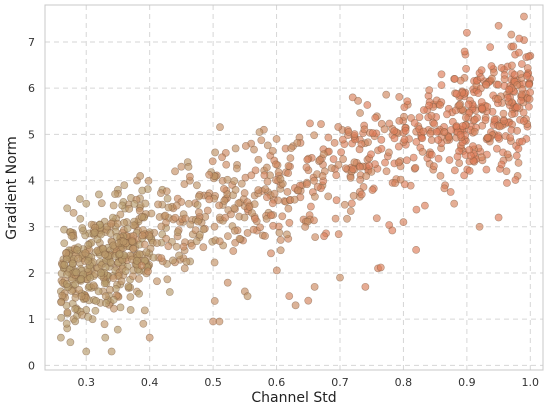 The image size is (550, 407). I want to click on y-tick-label: 4, so click(31, 181).